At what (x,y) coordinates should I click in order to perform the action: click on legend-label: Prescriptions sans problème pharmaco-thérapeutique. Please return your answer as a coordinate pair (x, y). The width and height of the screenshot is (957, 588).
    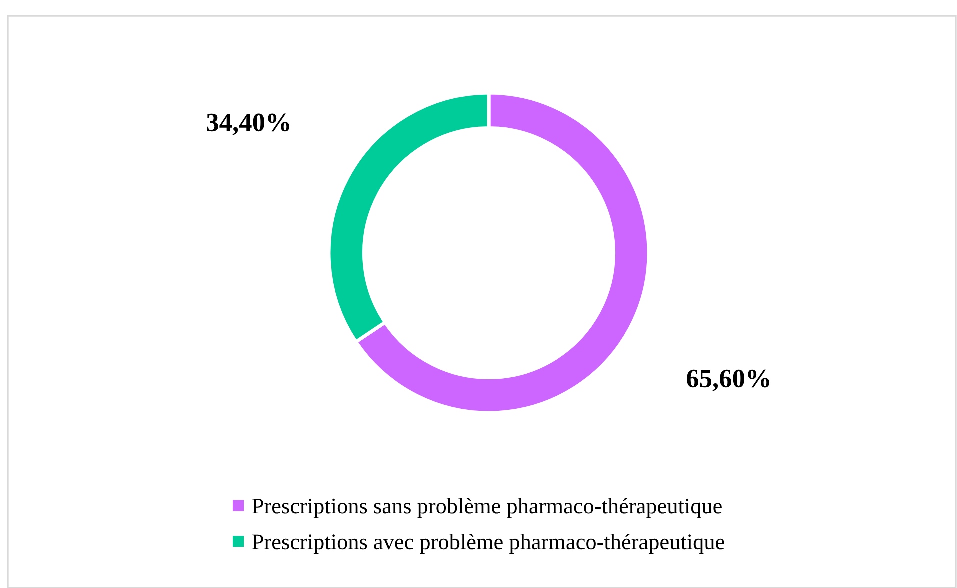
    Looking at the image, I should click on (487, 508).